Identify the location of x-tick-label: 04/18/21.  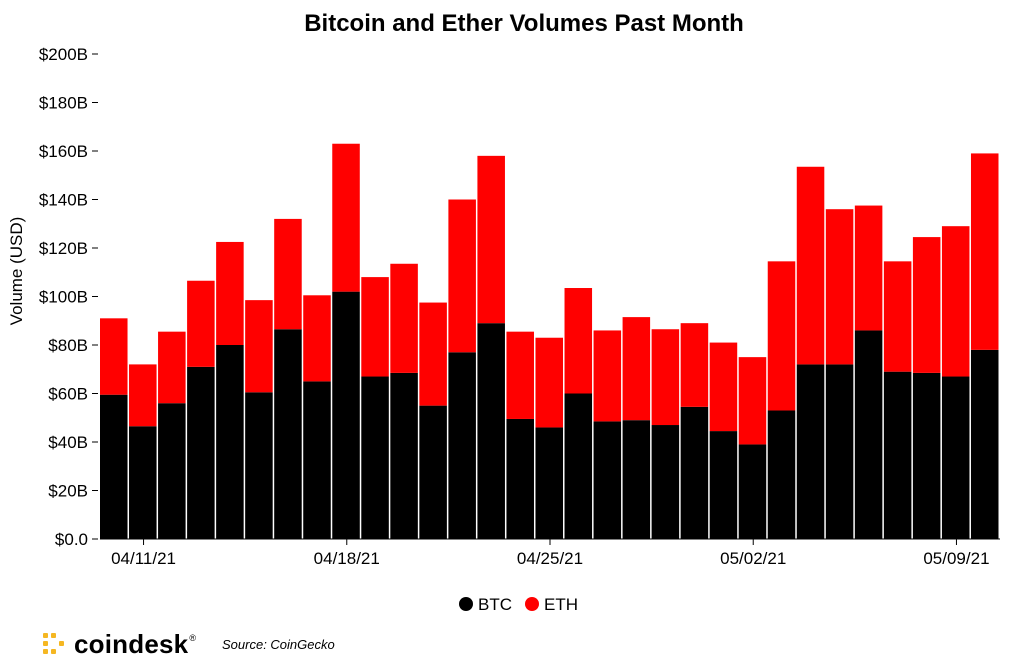
(347, 558).